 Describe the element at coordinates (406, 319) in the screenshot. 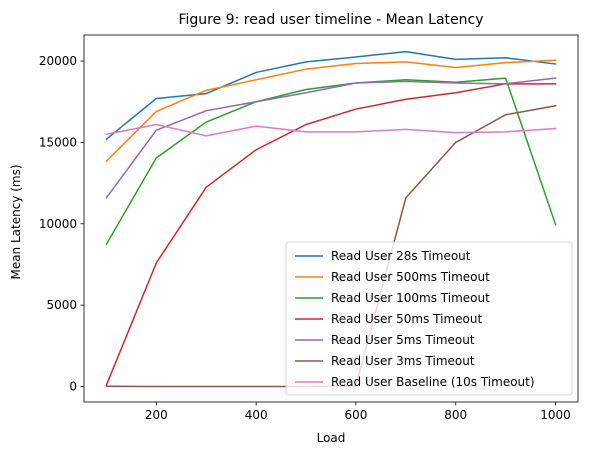

I see `legend-label-4: Read User 50ms Timeout` at that location.